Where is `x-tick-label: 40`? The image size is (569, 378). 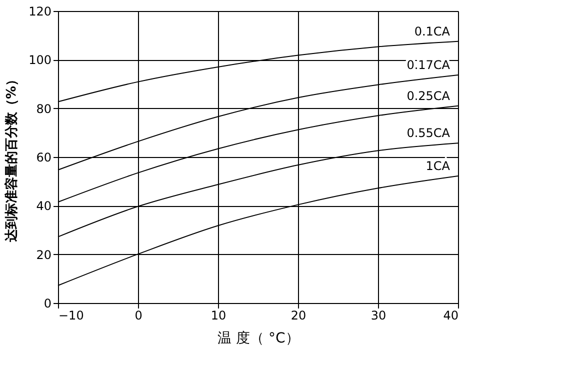
x-tick-label: 40 is located at coordinates (450, 315).